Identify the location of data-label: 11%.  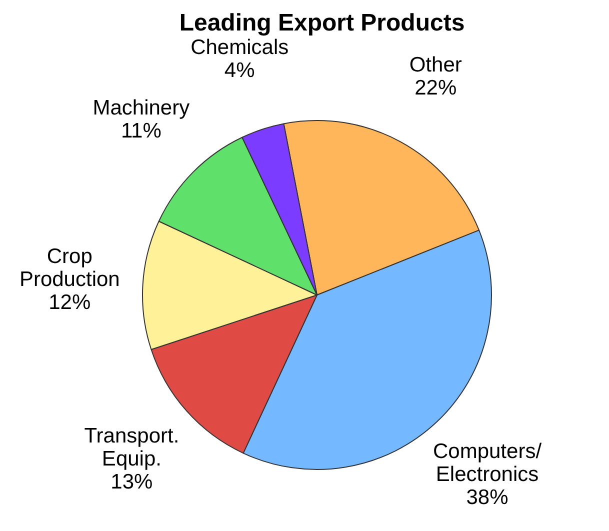
(141, 131).